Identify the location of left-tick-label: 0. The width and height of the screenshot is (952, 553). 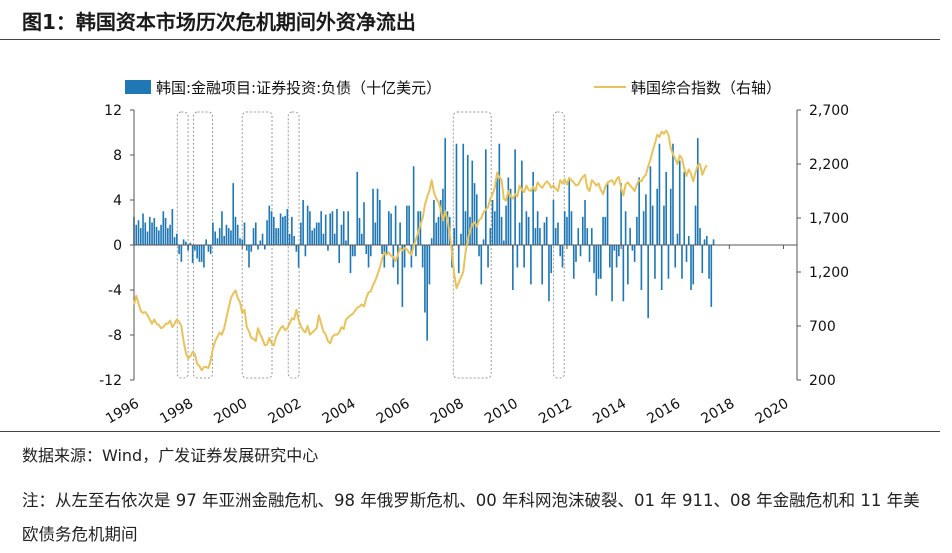
(117, 246).